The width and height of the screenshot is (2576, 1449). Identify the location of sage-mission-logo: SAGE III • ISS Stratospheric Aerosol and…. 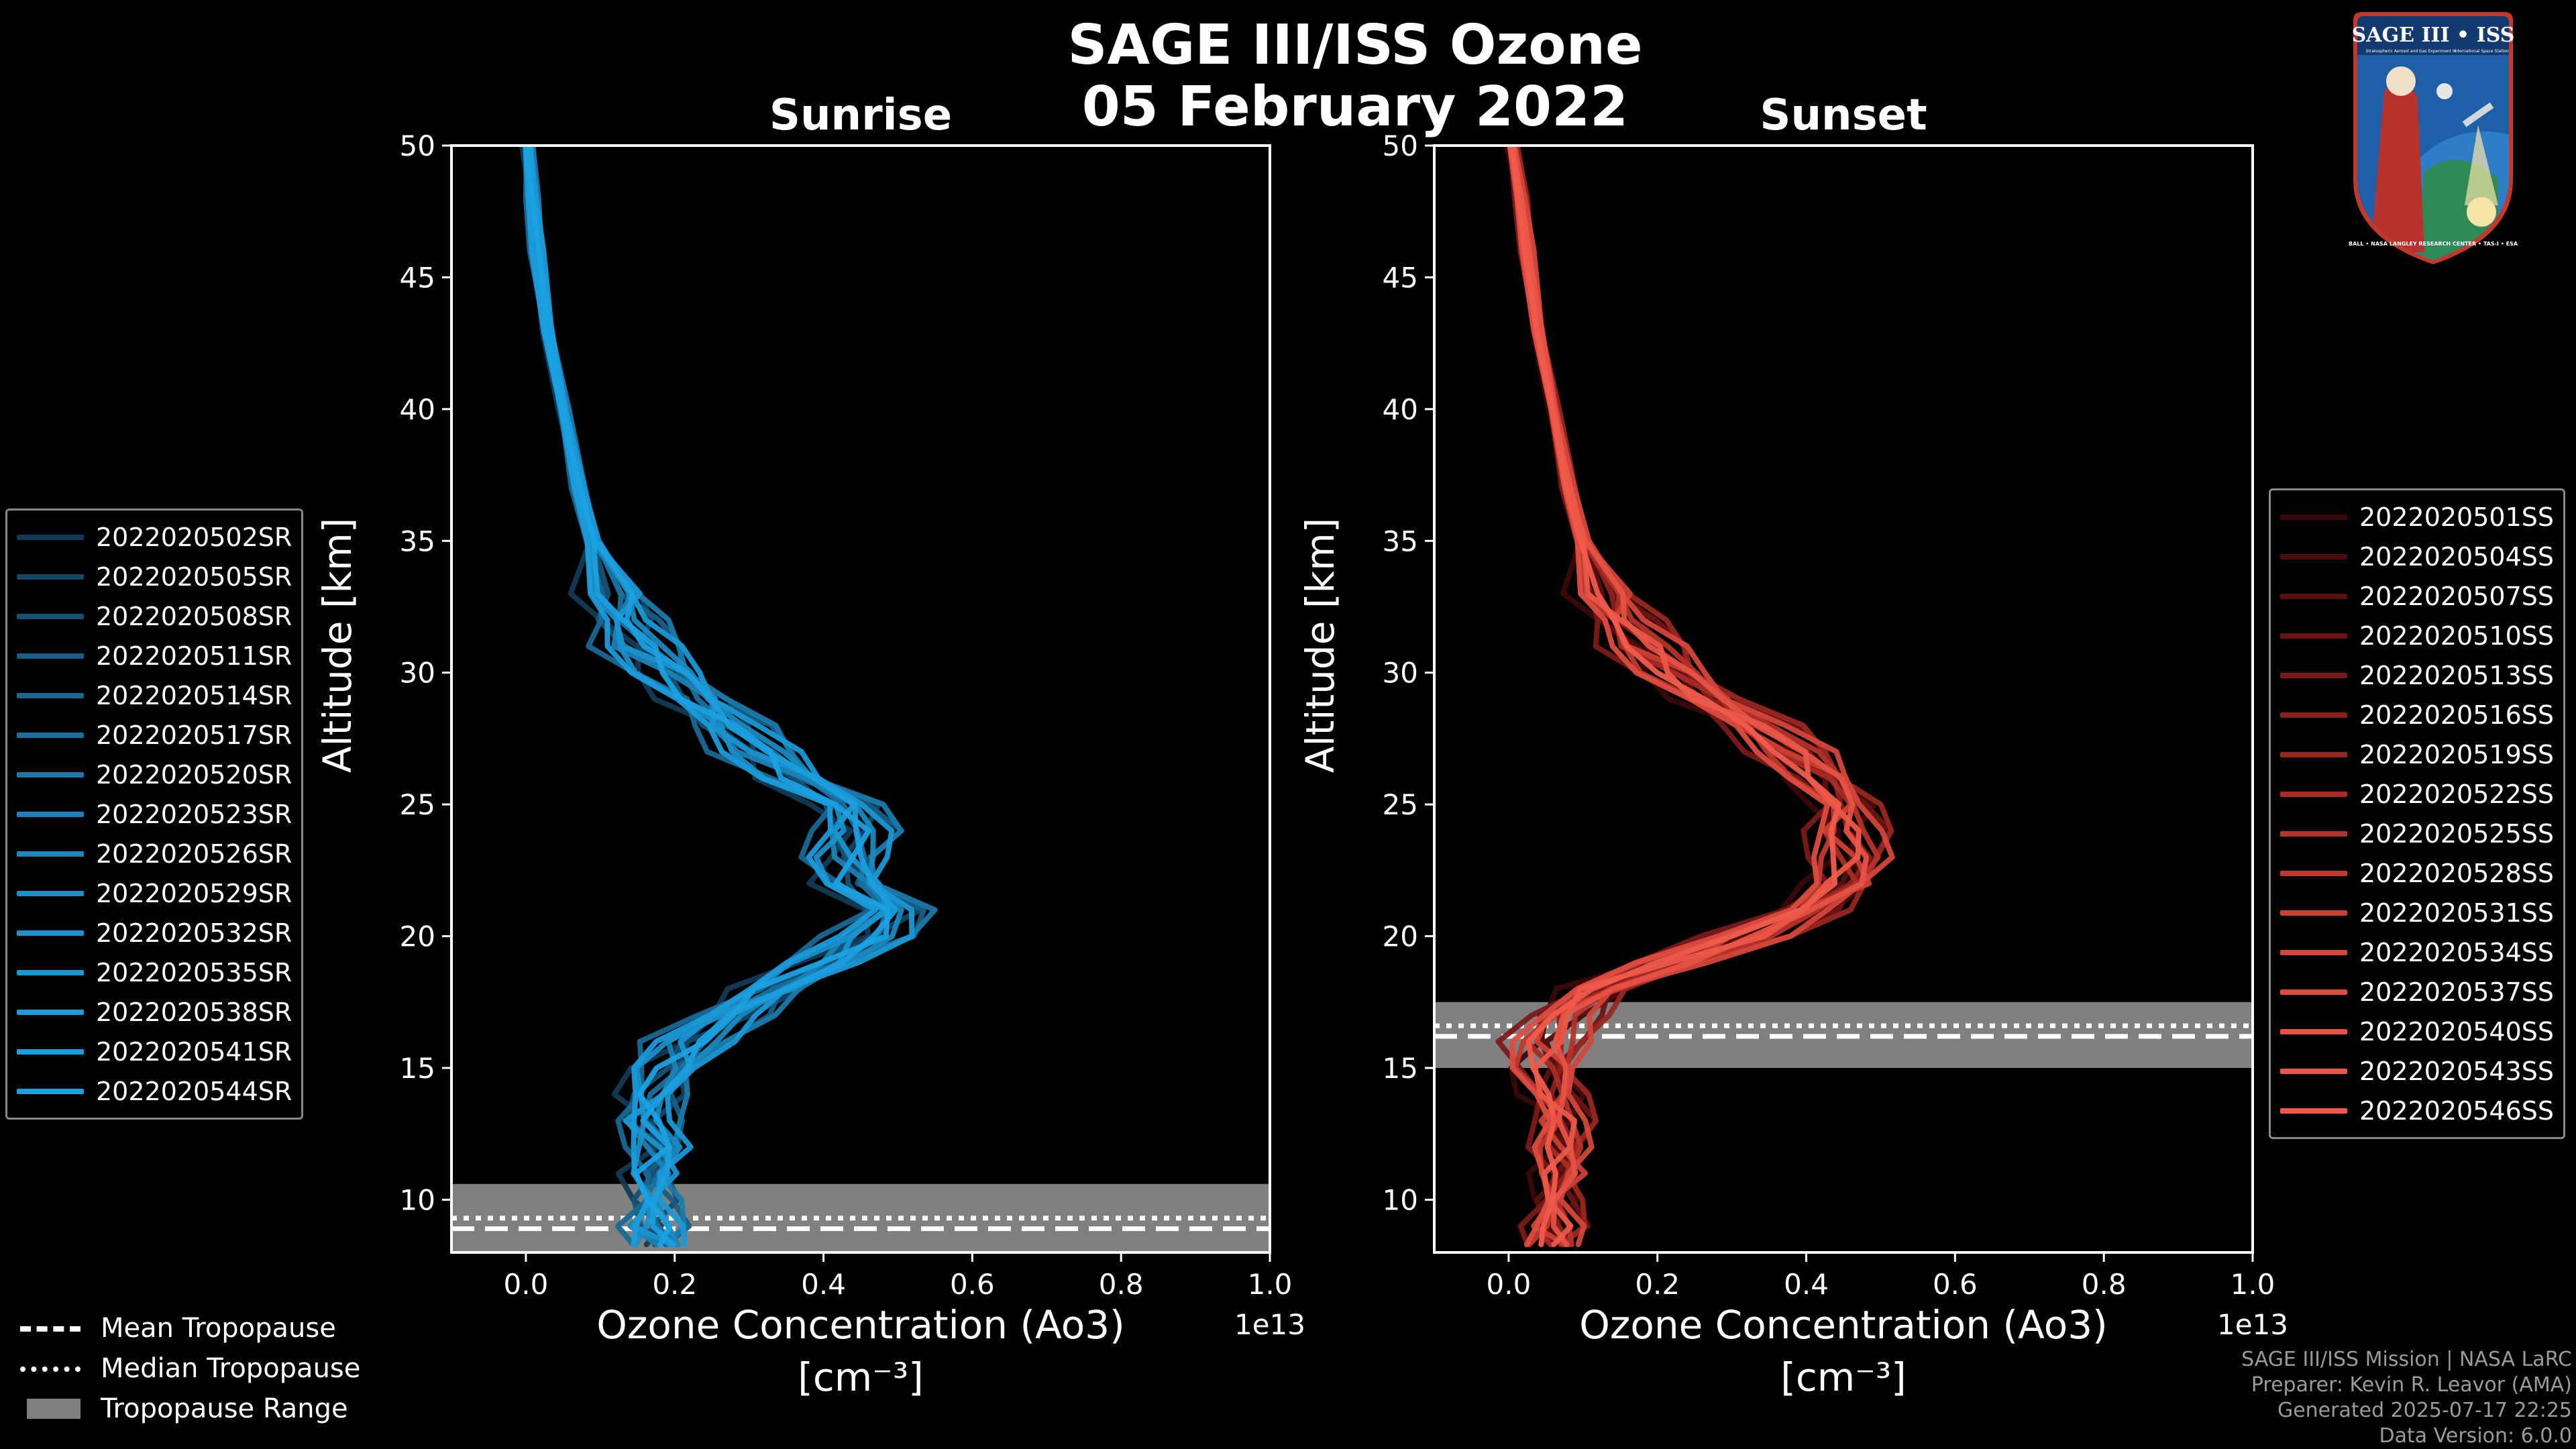
(2433, 138).